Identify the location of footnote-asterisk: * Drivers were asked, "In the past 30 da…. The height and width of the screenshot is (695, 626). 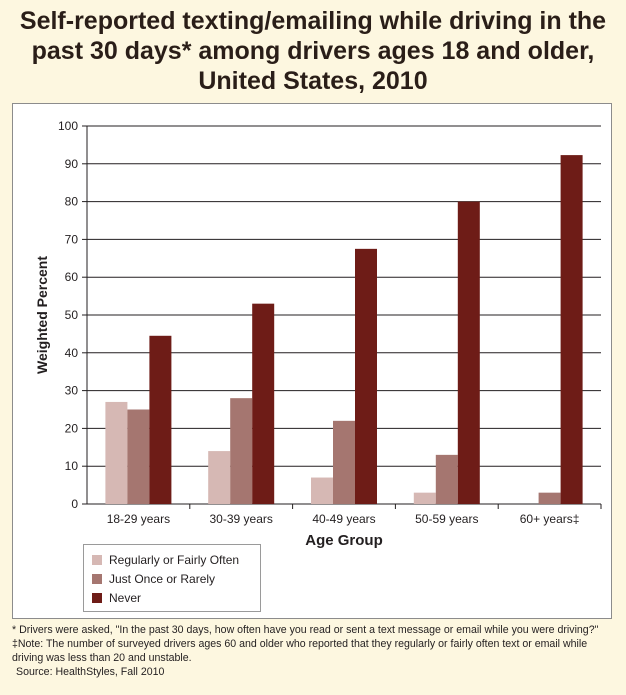
(314, 630).